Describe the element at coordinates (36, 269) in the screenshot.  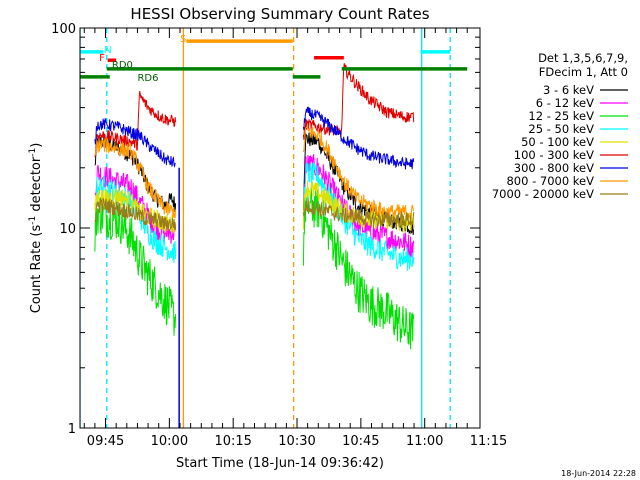
I see `y-axis-label-main: Count Rate (s` at that location.